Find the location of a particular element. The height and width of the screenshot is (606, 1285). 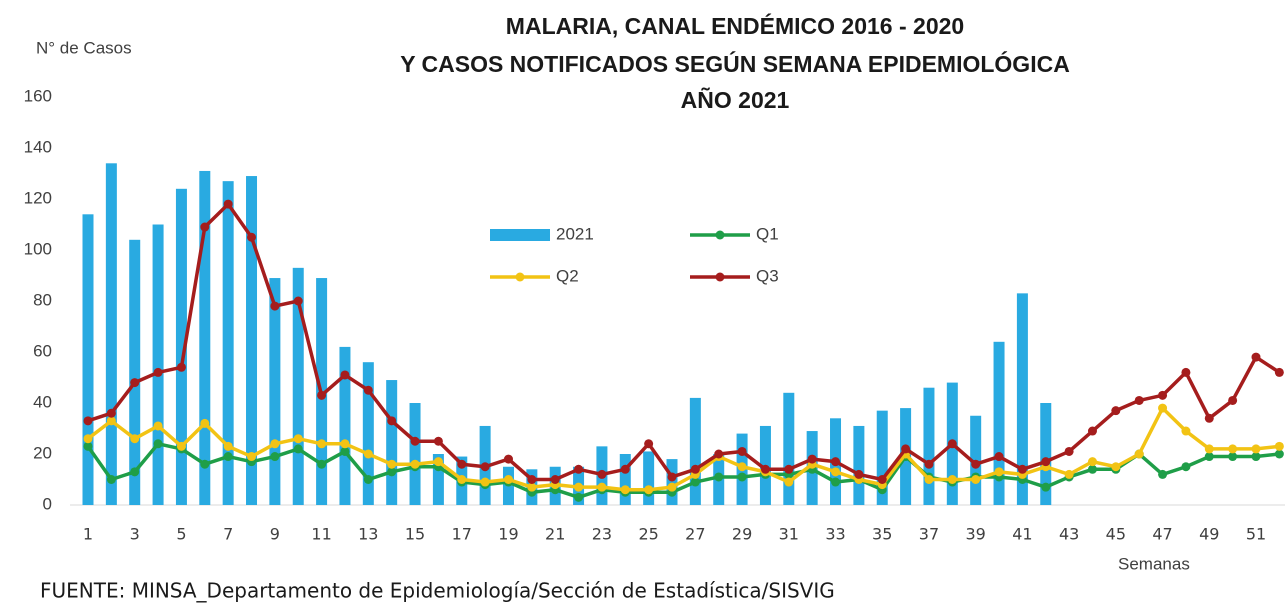

x-tick-label: 49 is located at coordinates (1209, 534).